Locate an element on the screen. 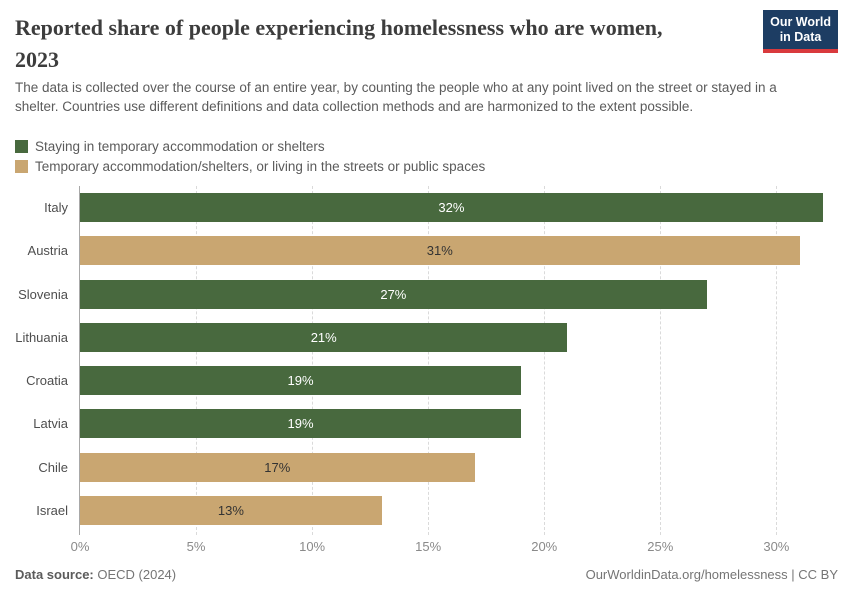 The height and width of the screenshot is (600, 850). bar-row: Lithuania 21% is located at coordinates (425, 337).